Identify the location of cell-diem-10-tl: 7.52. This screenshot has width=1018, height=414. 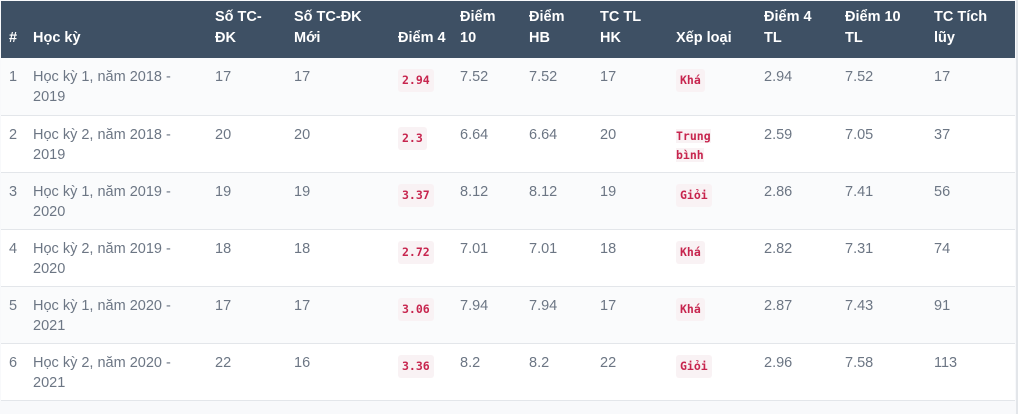
(859, 77).